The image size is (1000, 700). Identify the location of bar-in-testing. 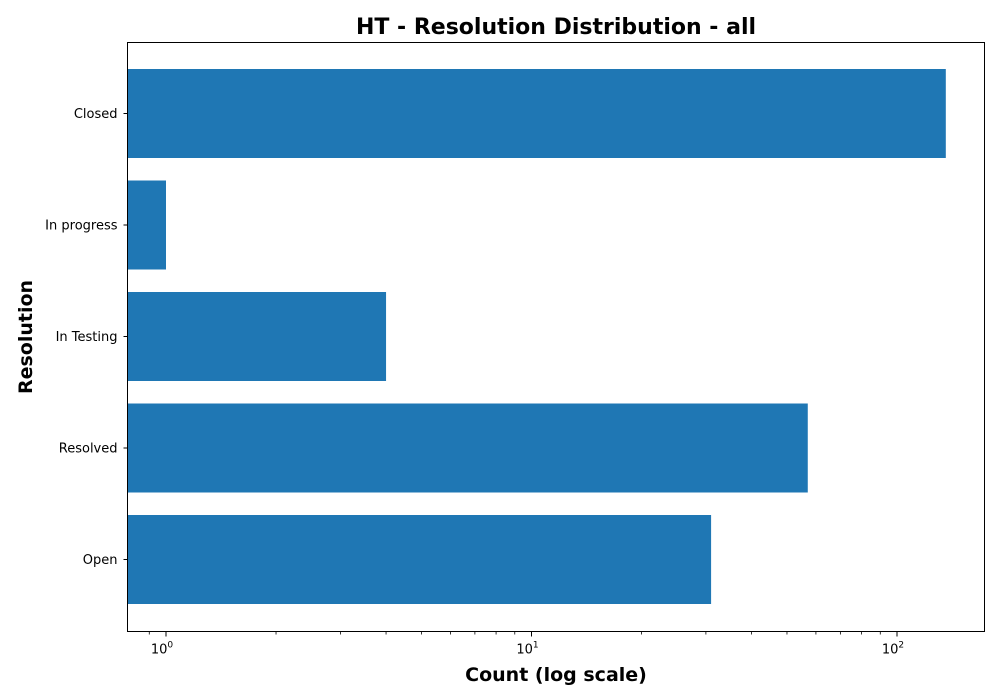
(257, 336).